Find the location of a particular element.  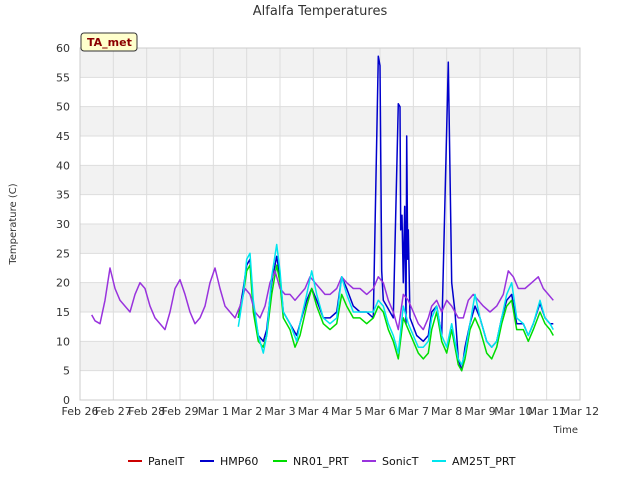

legend-label: SonicT is located at coordinates (400, 461).